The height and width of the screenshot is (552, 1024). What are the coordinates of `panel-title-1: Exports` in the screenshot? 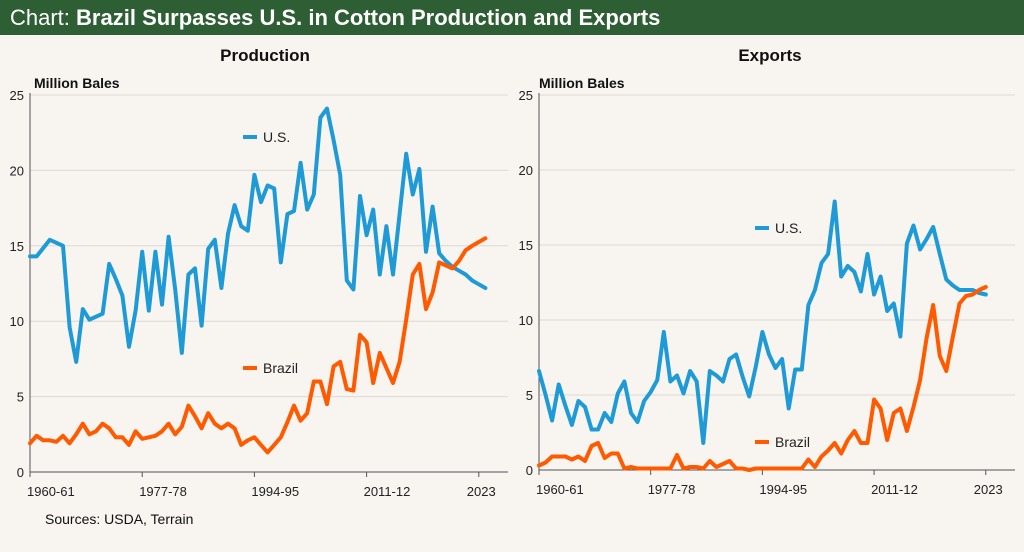 It's located at (769, 55).